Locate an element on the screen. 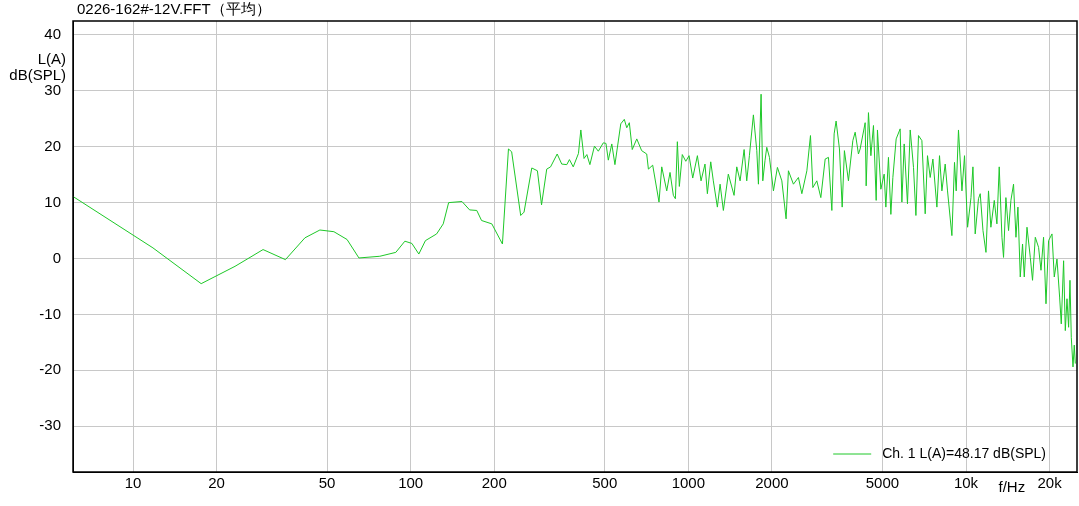 Image resolution: width=1079 pixels, height=506 pixels. y-axis-title: L(A) dB(SPL) is located at coordinates (37, 67).